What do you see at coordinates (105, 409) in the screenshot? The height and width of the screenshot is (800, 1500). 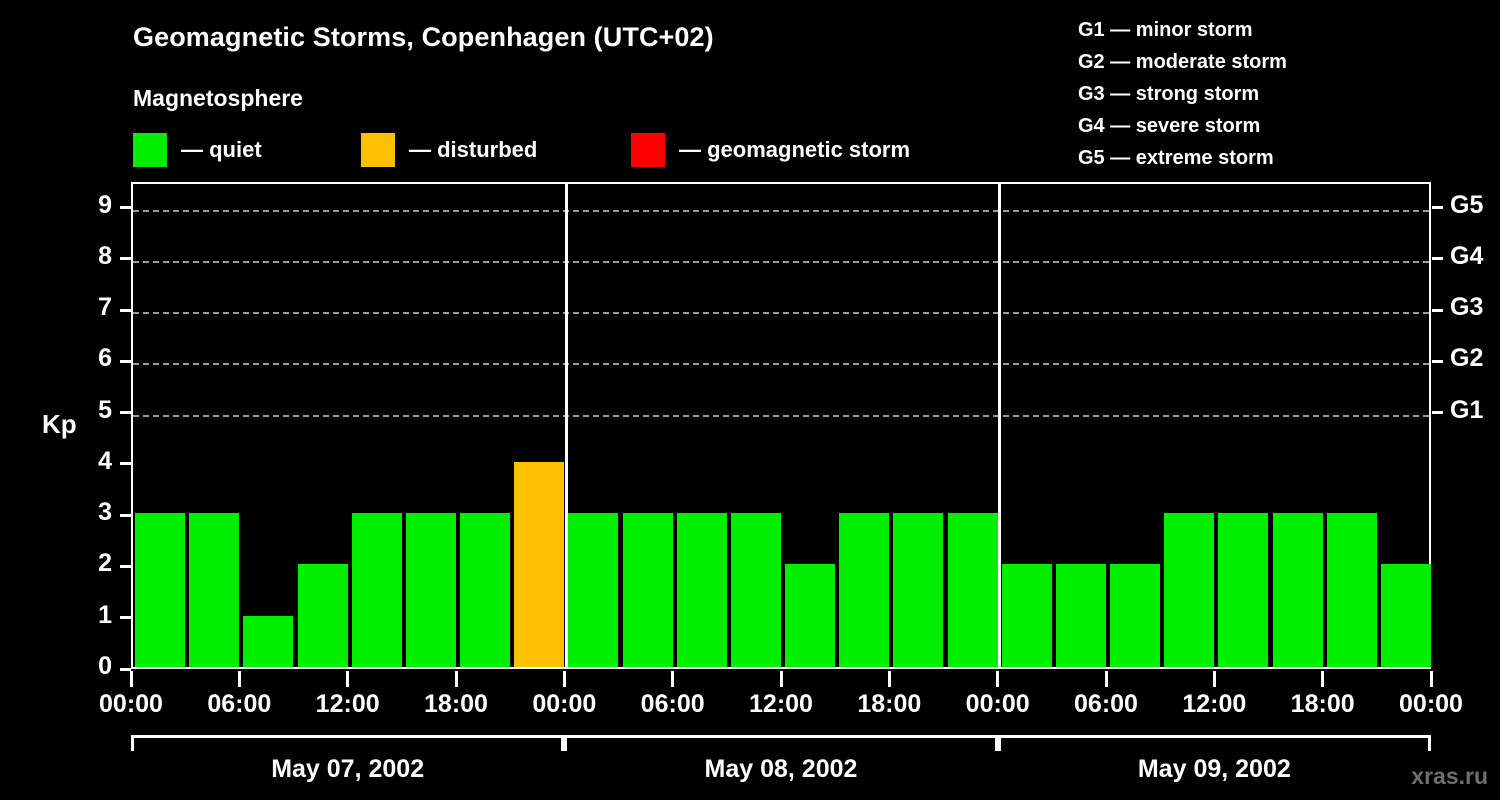 I see `y-tick-label-5: 5` at bounding box center [105, 409].